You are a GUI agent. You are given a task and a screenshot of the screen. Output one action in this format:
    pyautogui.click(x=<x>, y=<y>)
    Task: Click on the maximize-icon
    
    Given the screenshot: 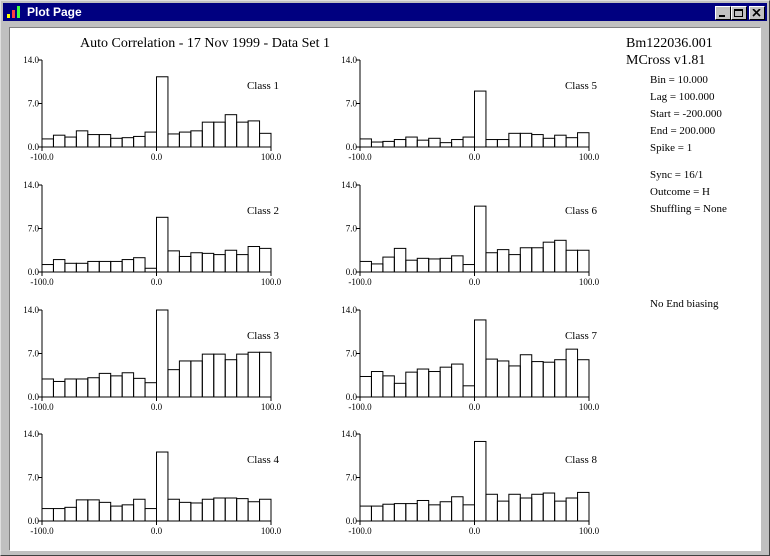 What is the action you would take?
    pyautogui.click(x=738, y=13)
    